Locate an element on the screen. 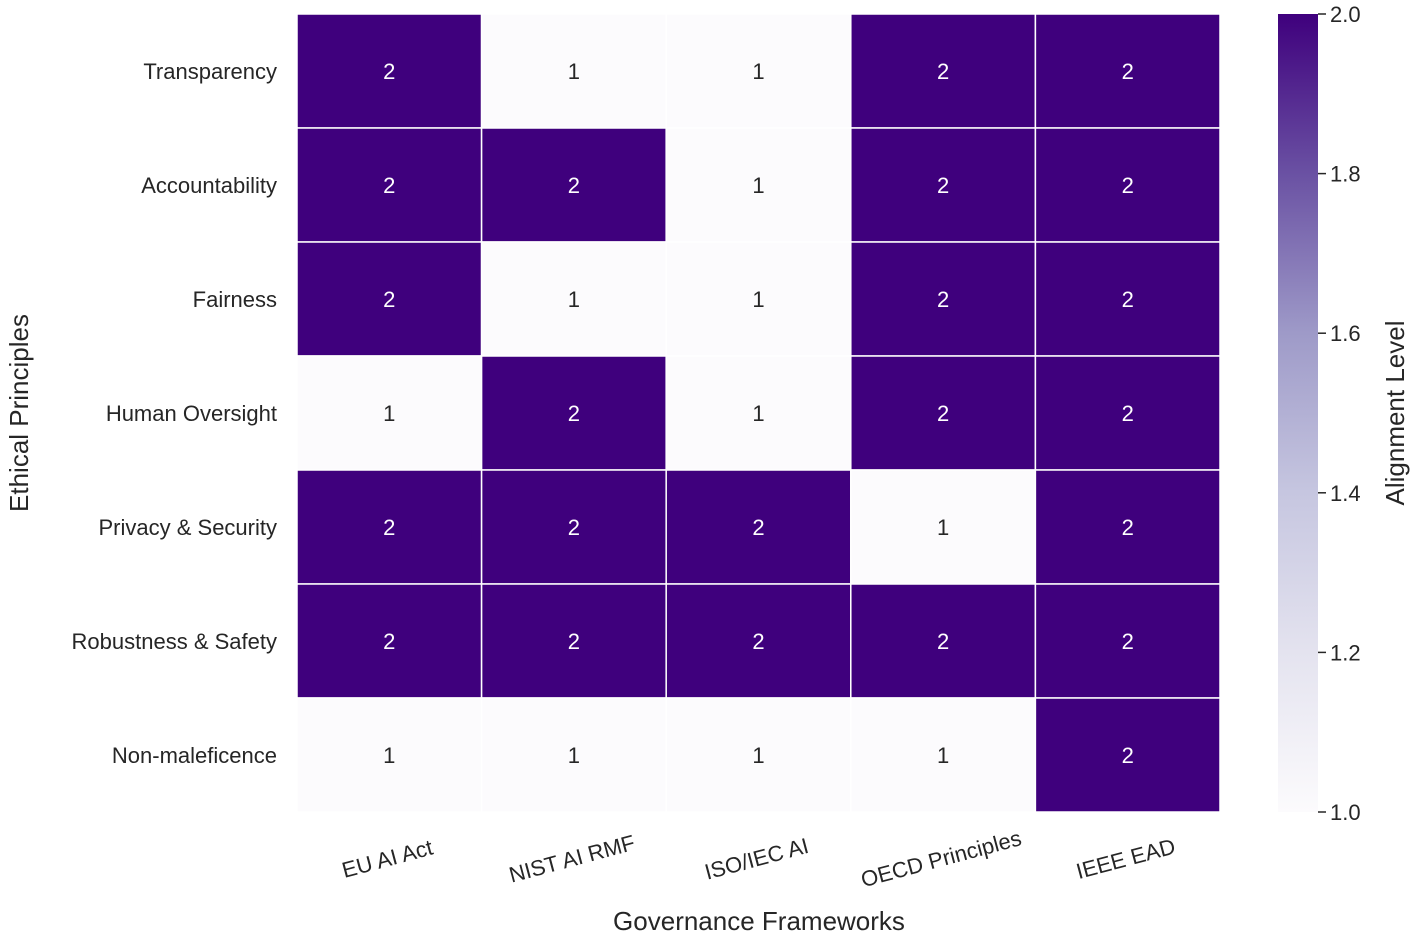 Image resolution: width=1417 pixels, height=941 pixels. colorbar is located at coordinates (1298, 413).